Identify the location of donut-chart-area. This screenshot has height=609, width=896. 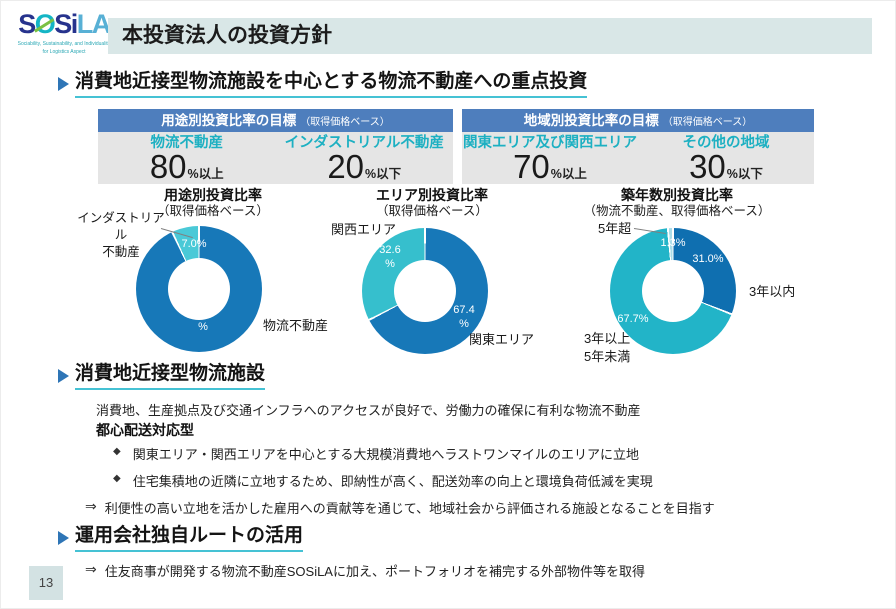
(425, 291).